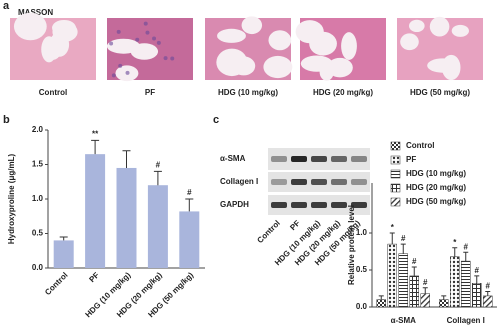 Image resolution: width=500 pixels, height=333 pixels. Describe the element at coordinates (38, 129) in the screenshot. I see `y-tick-label: 2.0` at that location.